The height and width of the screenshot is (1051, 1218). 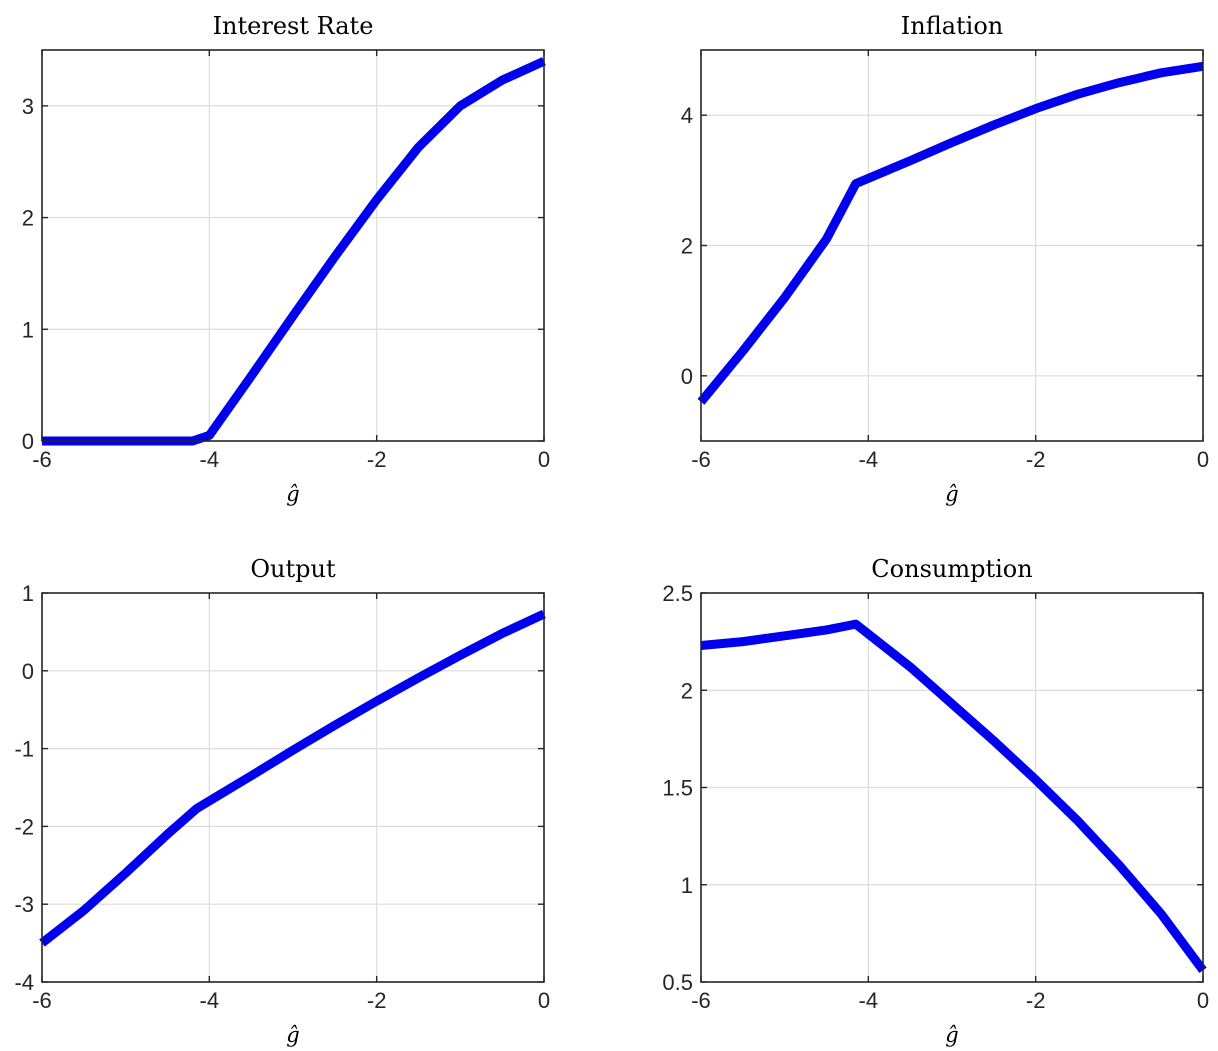 What do you see at coordinates (952, 26) in the screenshot?
I see `chart-title: Inflation` at bounding box center [952, 26].